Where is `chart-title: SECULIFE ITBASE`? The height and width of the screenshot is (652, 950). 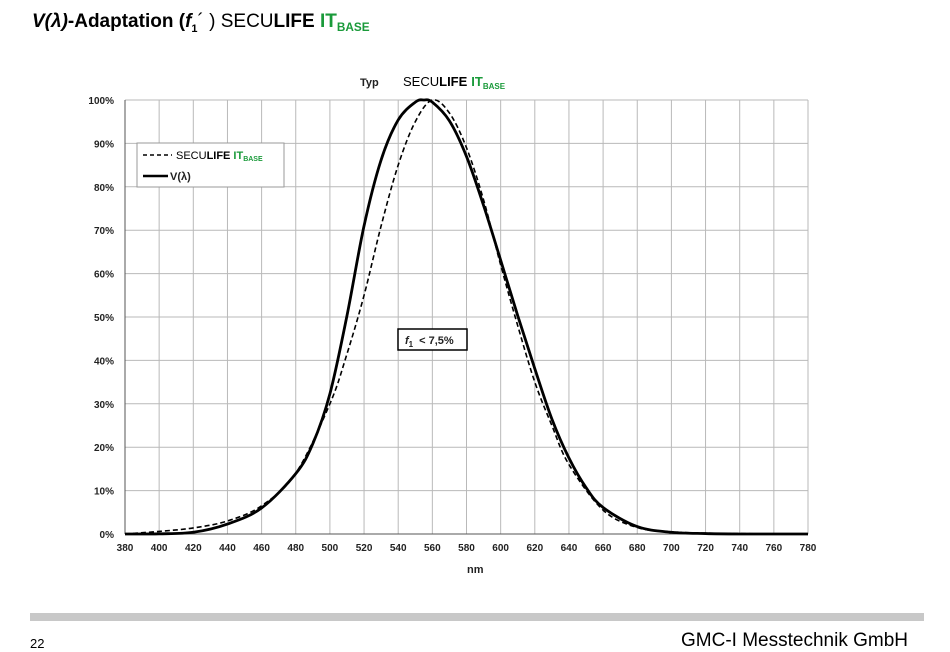
chart-title: SECULIFE ITBASE is located at coordinates (454, 82).